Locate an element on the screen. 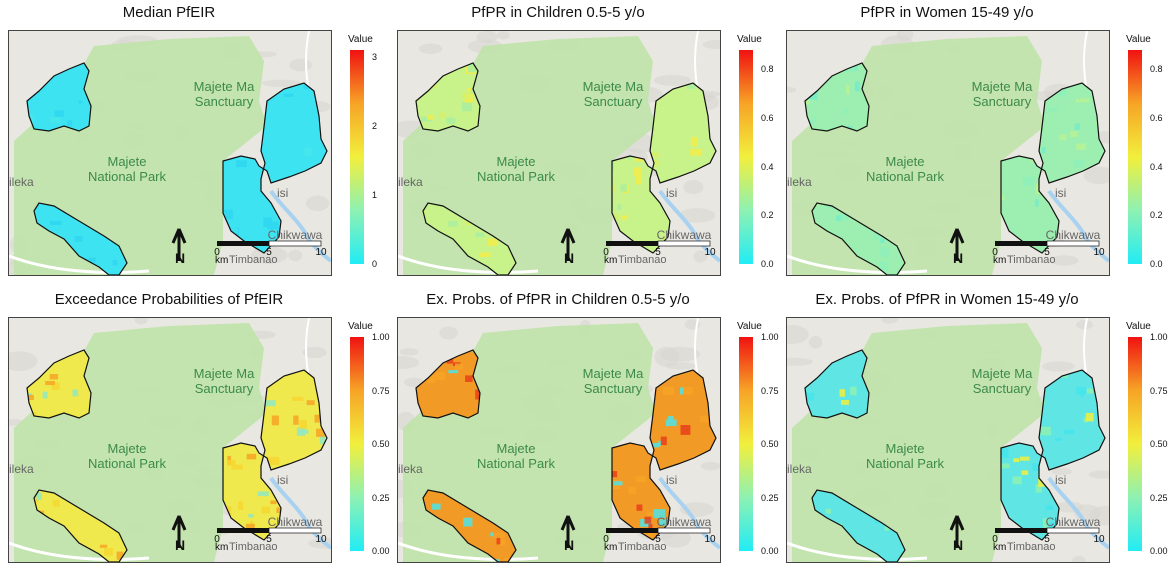 The height and width of the screenshot is (574, 1170). legend-tick-label: 1 is located at coordinates (374, 195).